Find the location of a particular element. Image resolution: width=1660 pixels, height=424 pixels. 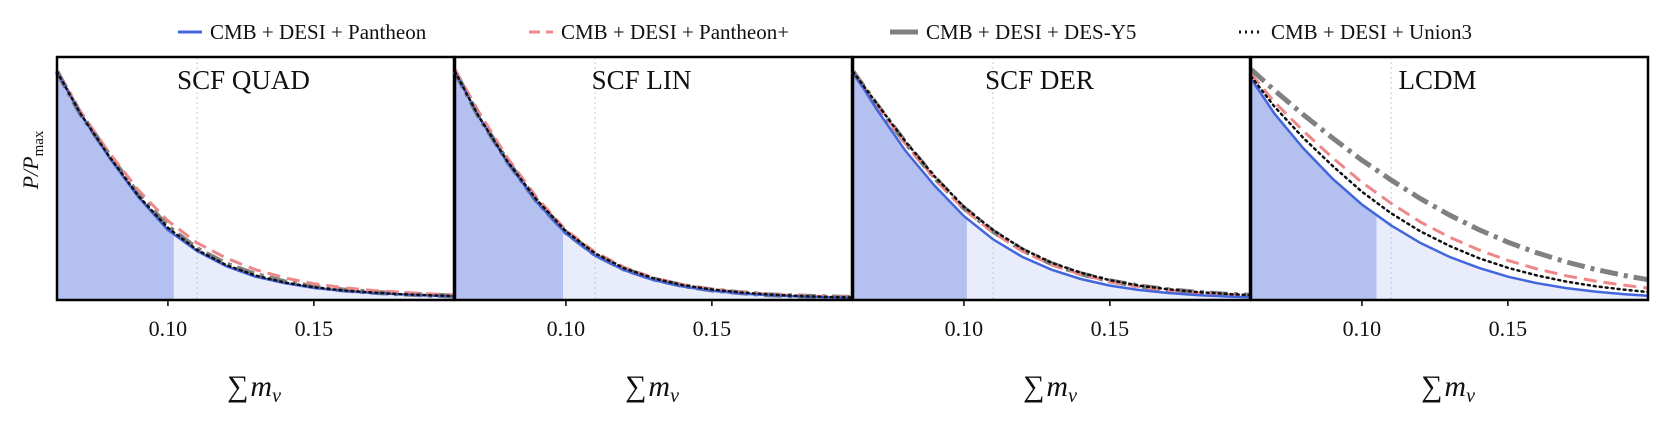

legend-label-des_y5: CMB + DESI + DES-Y5 is located at coordinates (1031, 32).